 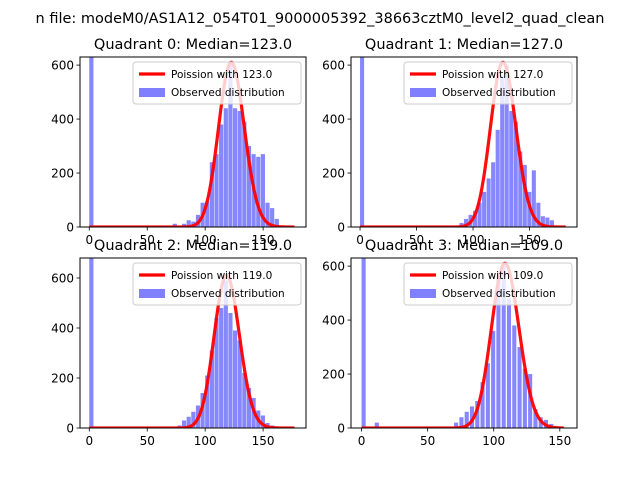 What do you see at coordinates (464, 45) in the screenshot?
I see `subplot-title: Quadrant 1: Median=127.0` at bounding box center [464, 45].